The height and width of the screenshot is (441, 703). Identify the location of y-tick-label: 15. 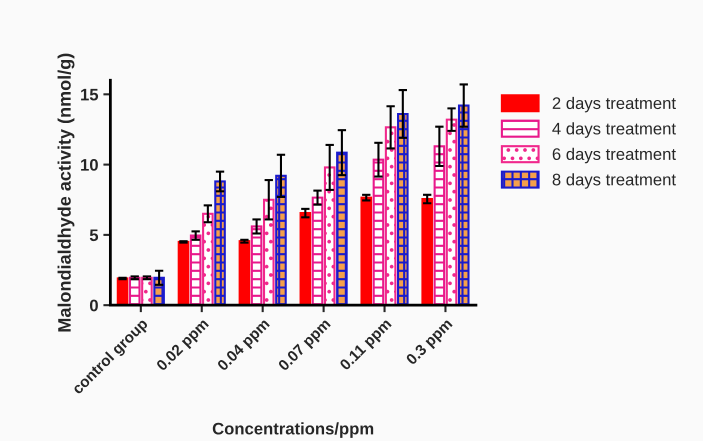
(89, 94).